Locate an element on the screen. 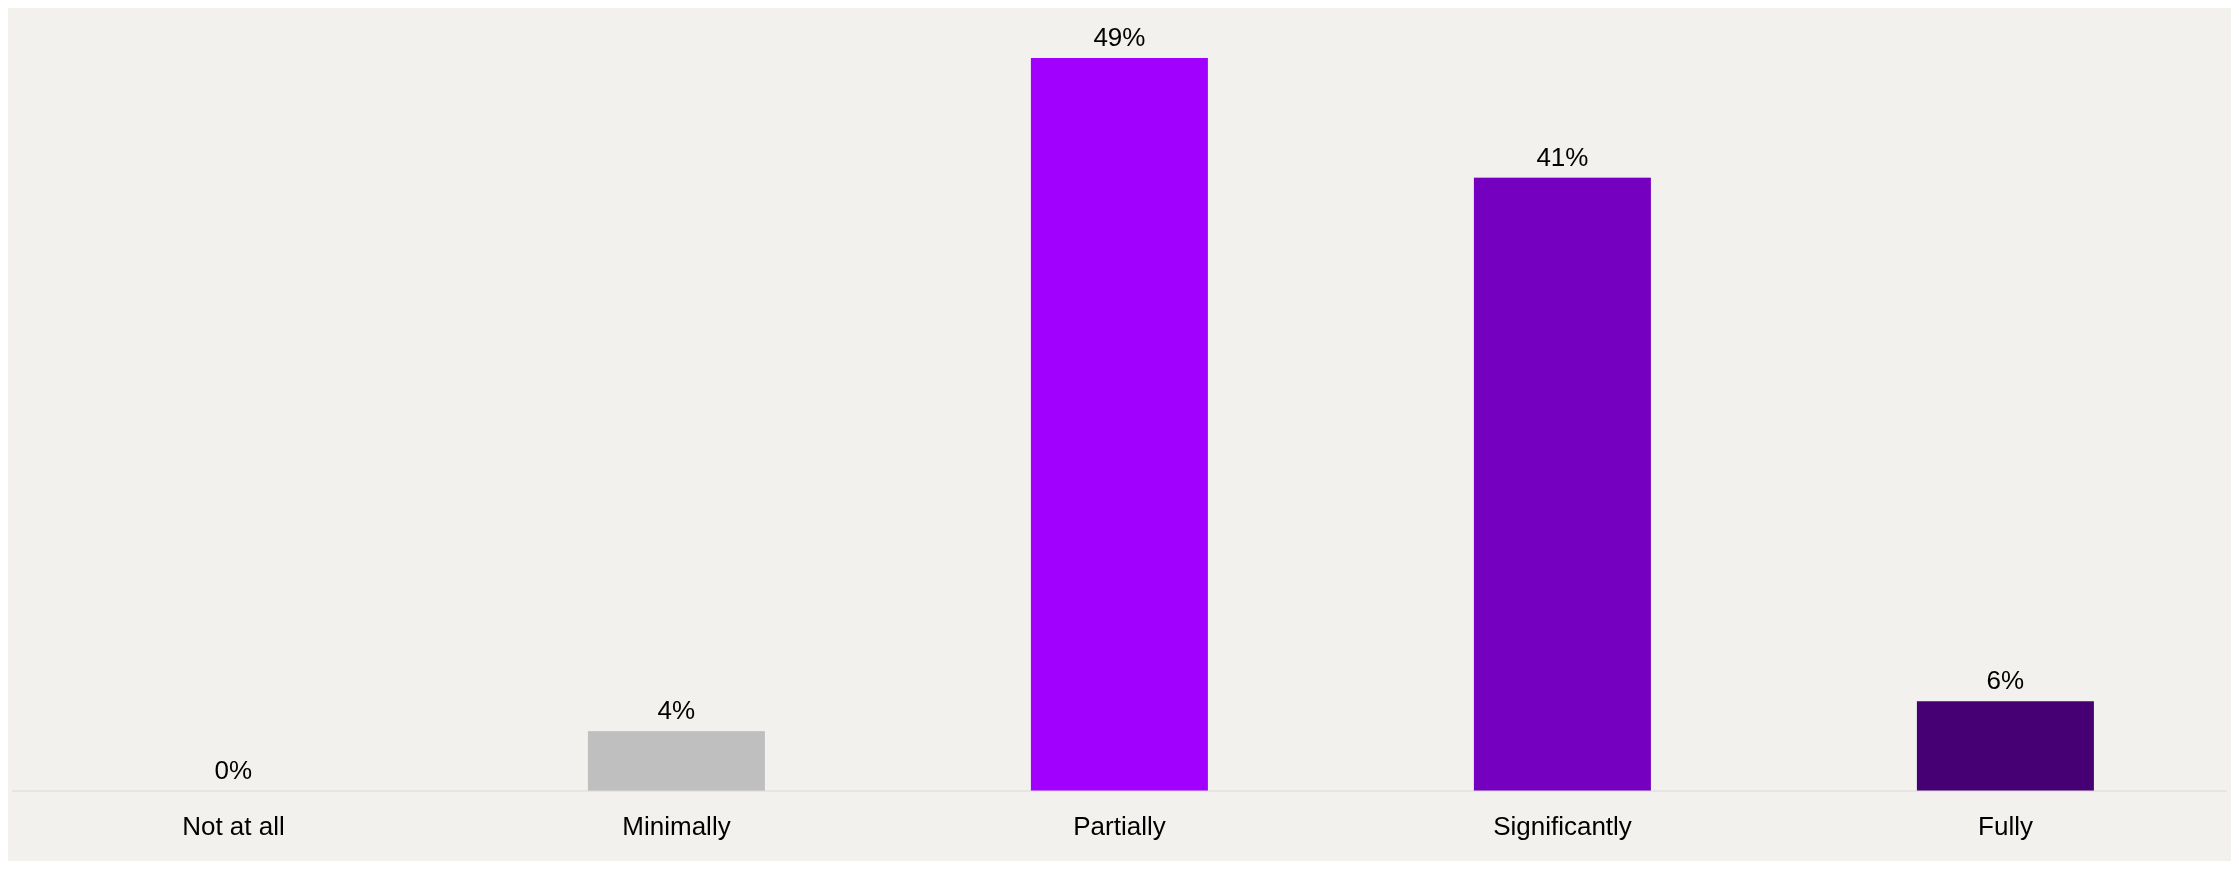 Image resolution: width=2239 pixels, height=869 pixels. x-tick-label: Not at all is located at coordinates (233, 826).